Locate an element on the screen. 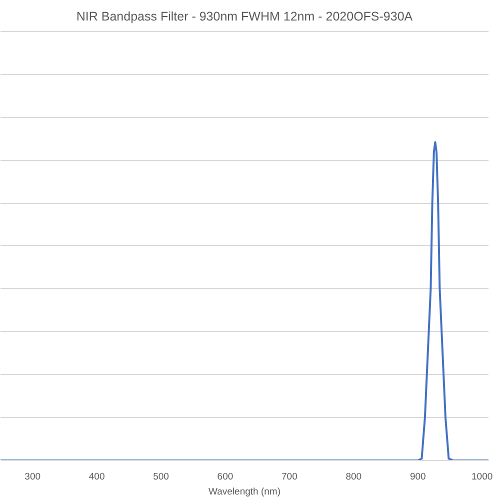 Image resolution: width=500 pixels, height=500 pixels. x-tick-label: 300 is located at coordinates (32, 477).